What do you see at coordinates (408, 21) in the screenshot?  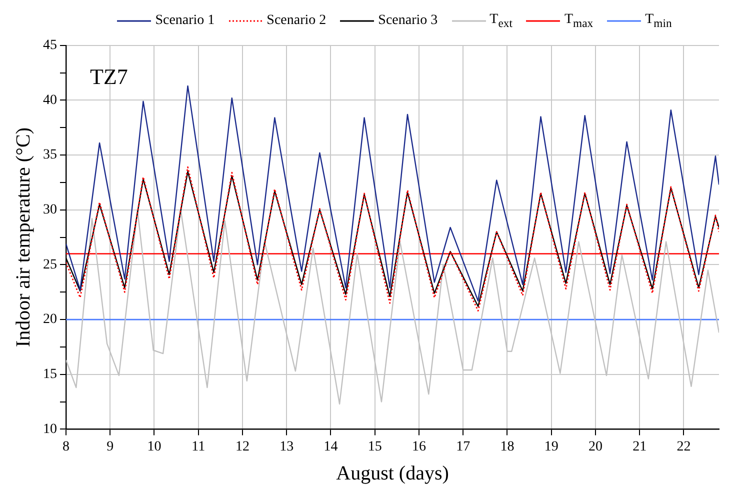 I see `legend-label: Scenario 3` at bounding box center [408, 21].